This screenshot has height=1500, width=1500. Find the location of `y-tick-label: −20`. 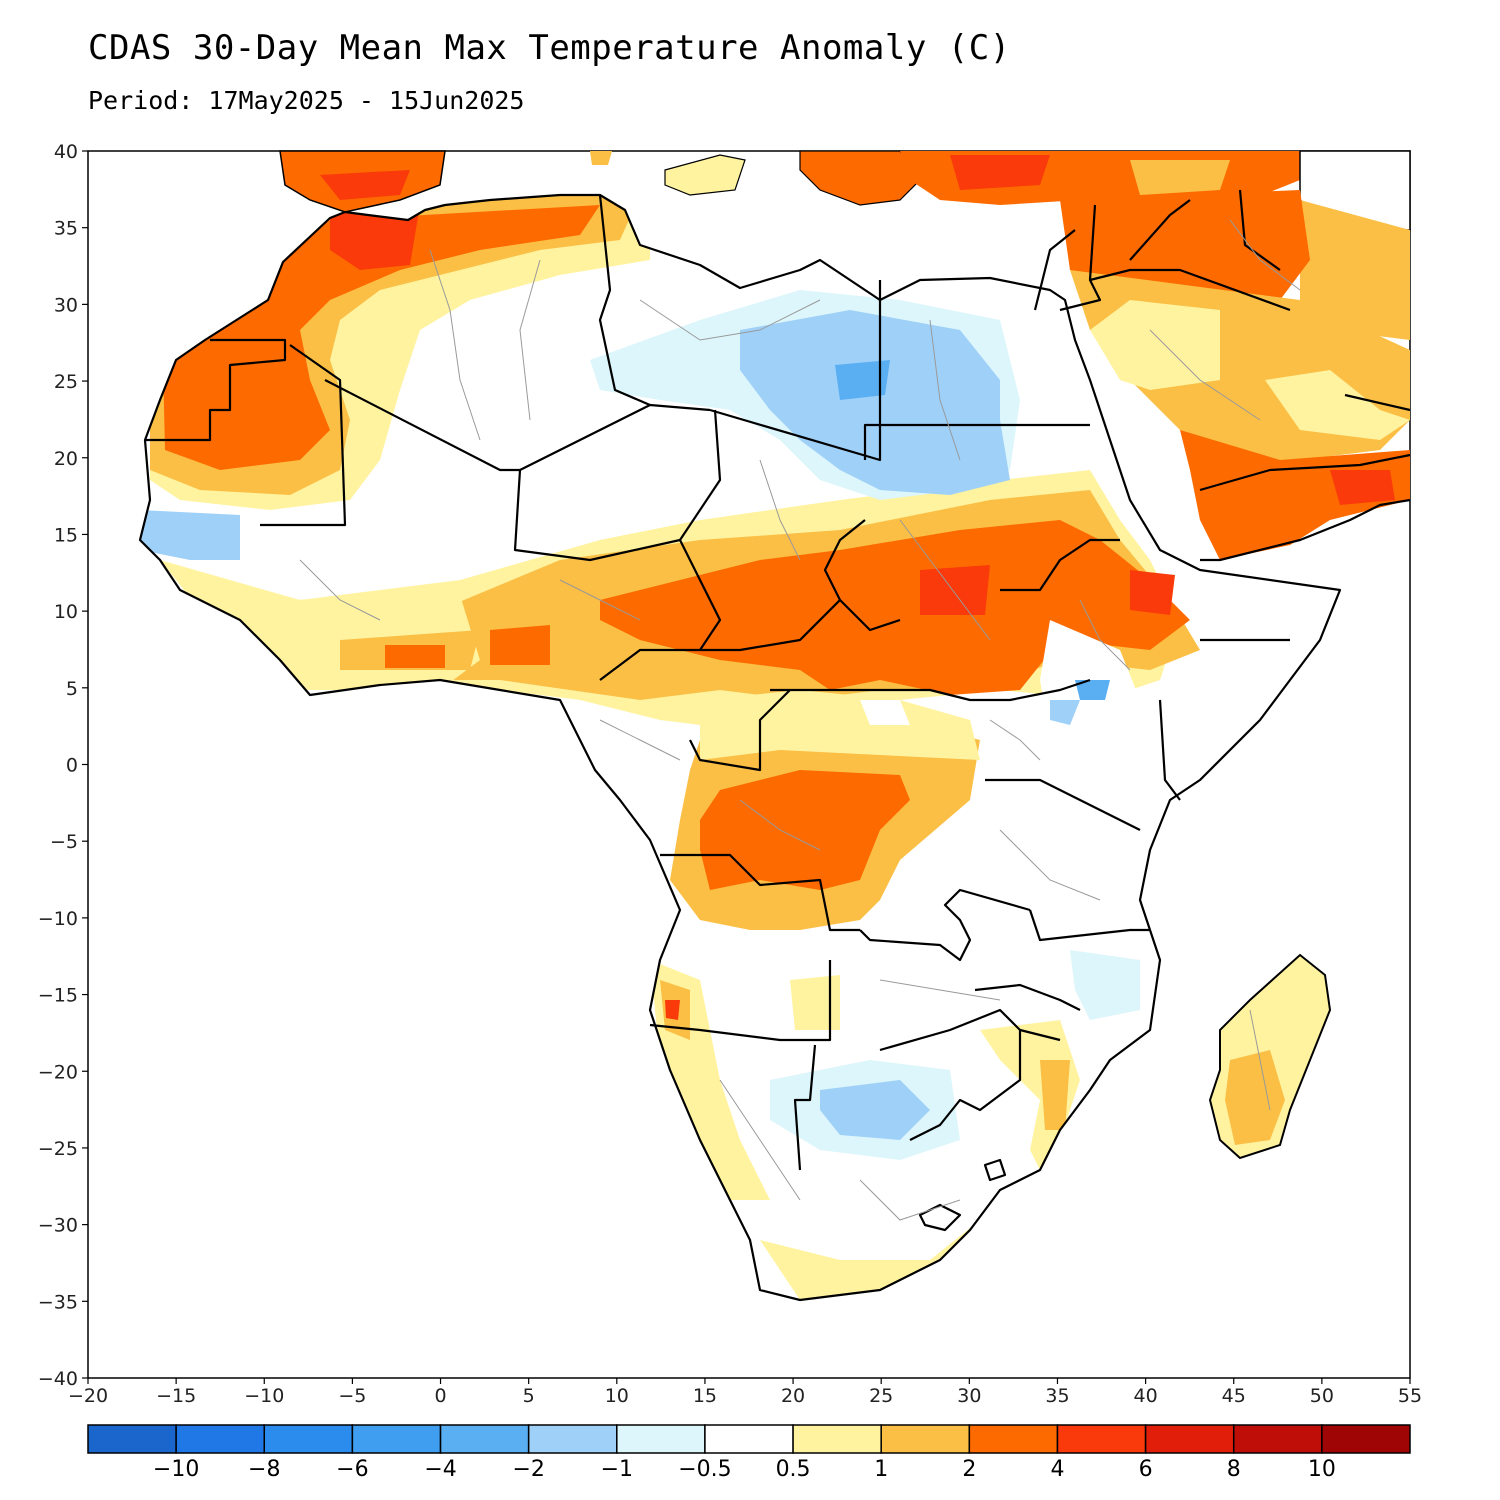

y-tick-label: −20 is located at coordinates (58, 1072).